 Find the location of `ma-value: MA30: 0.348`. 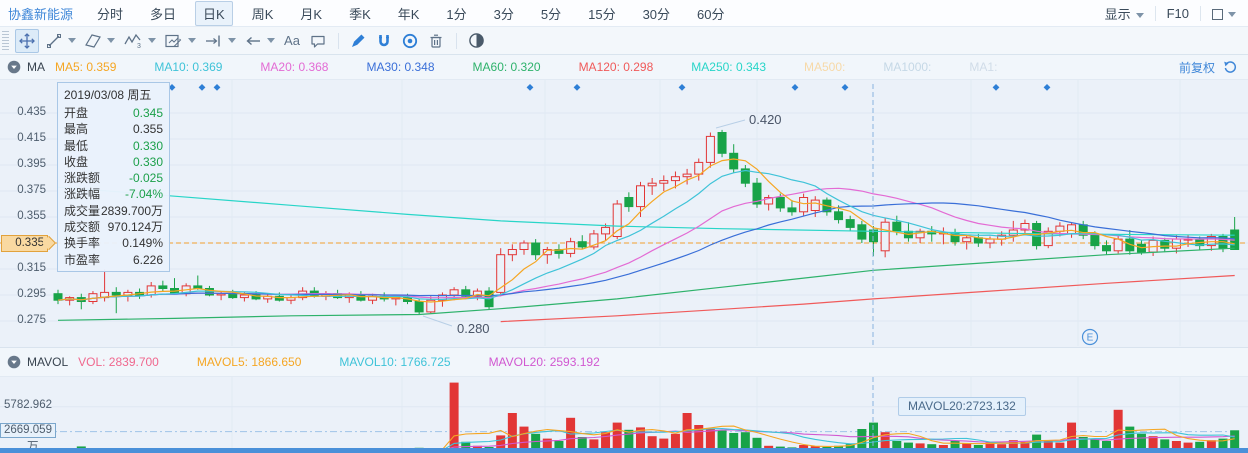

ma-value: MA30: 0.348 is located at coordinates (400, 67).